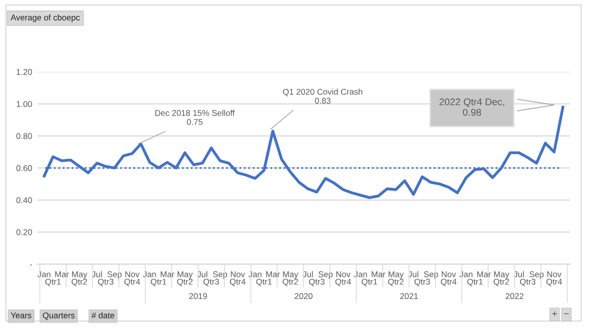 Image resolution: width=590 pixels, height=331 pixels. Describe the element at coordinates (198, 296) in the screenshot. I see `text: 2019` at that location.